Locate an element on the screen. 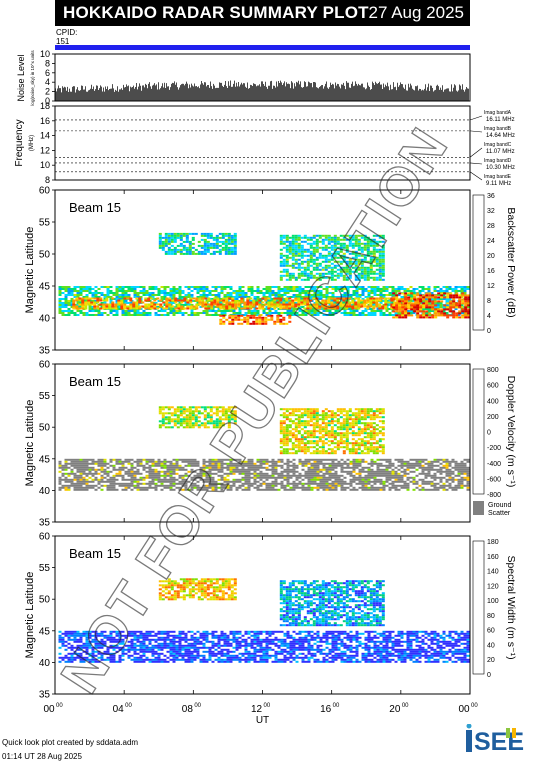  noise-y-tick-label: 6 is located at coordinates (47, 73).